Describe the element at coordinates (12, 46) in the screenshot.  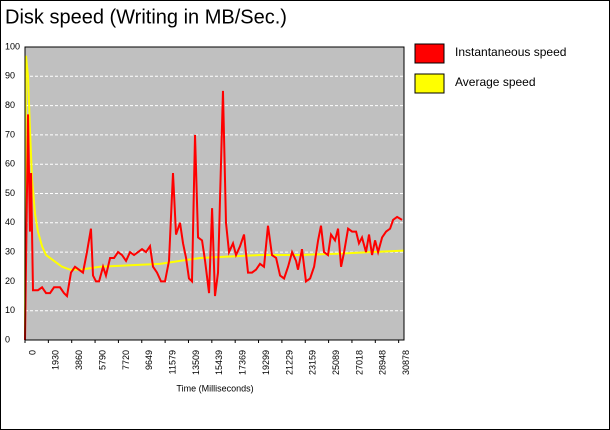
I see `y-tick-label: 100` at that location.